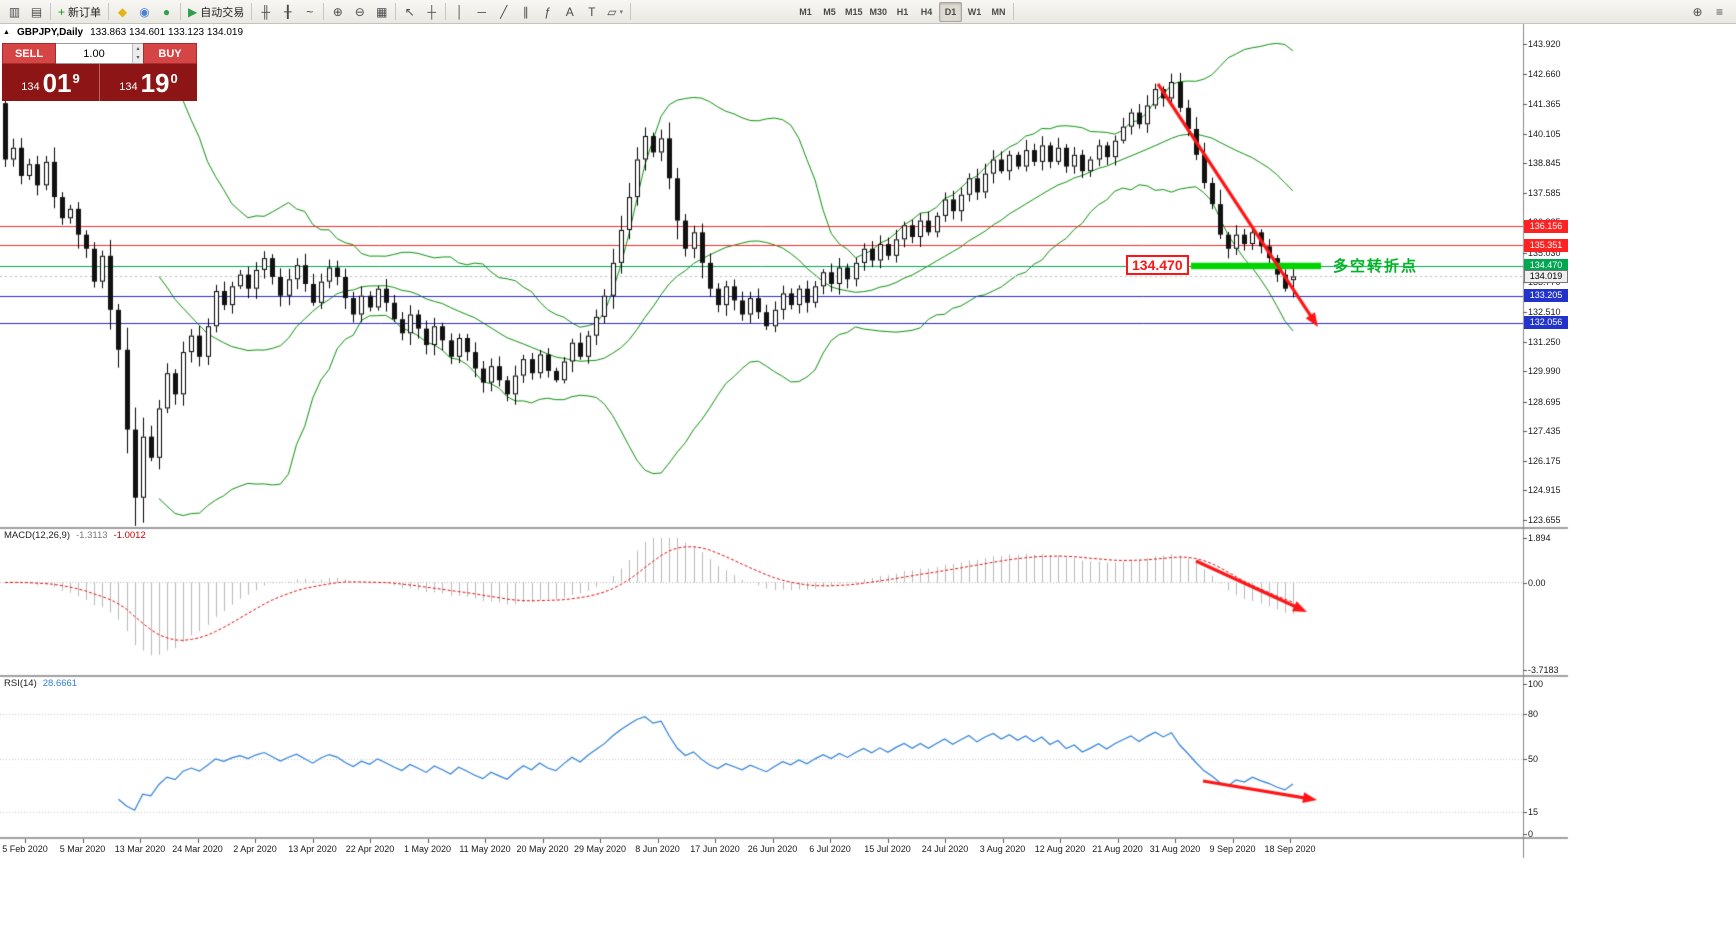 The height and width of the screenshot is (946, 1736). Describe the element at coordinates (409, 12) in the screenshot. I see `cursor-button: ↖` at that location.